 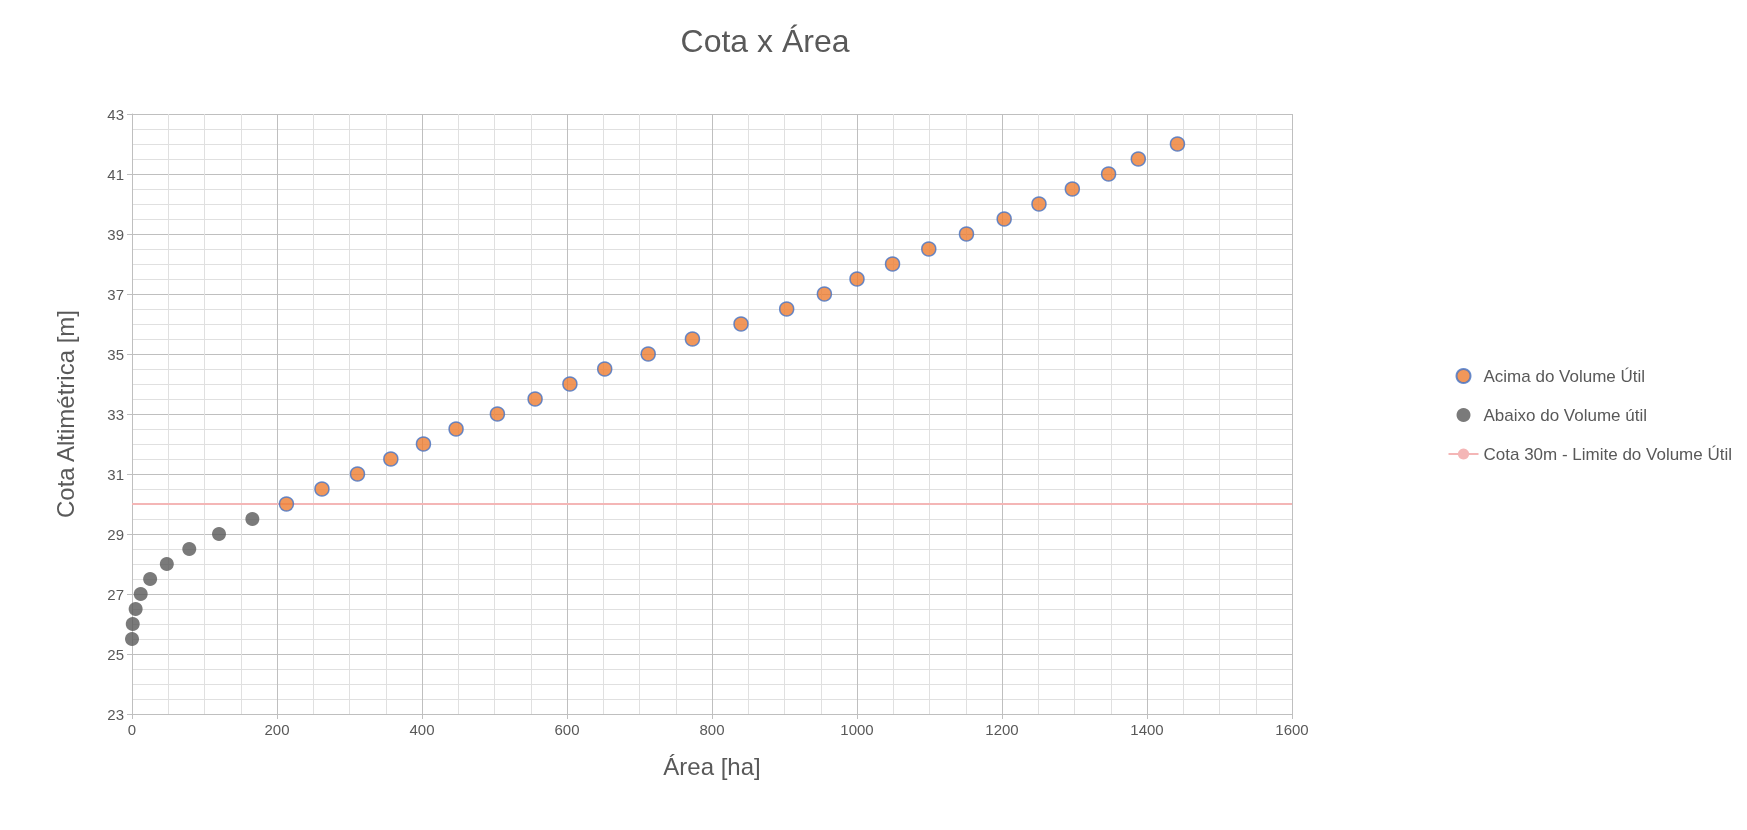 What do you see at coordinates (132, 729) in the screenshot?
I see `x-tick-label: 0` at bounding box center [132, 729].